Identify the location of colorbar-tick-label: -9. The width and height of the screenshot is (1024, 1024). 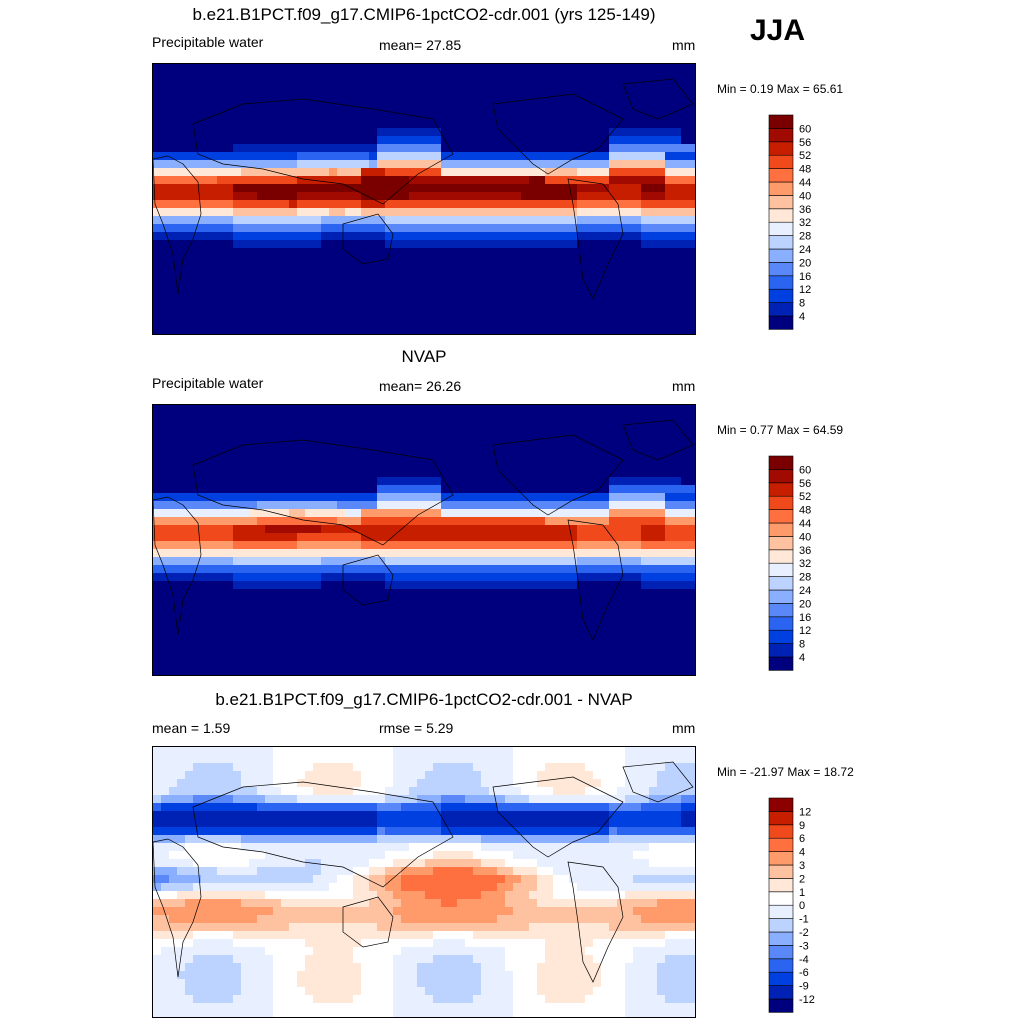
(804, 987).